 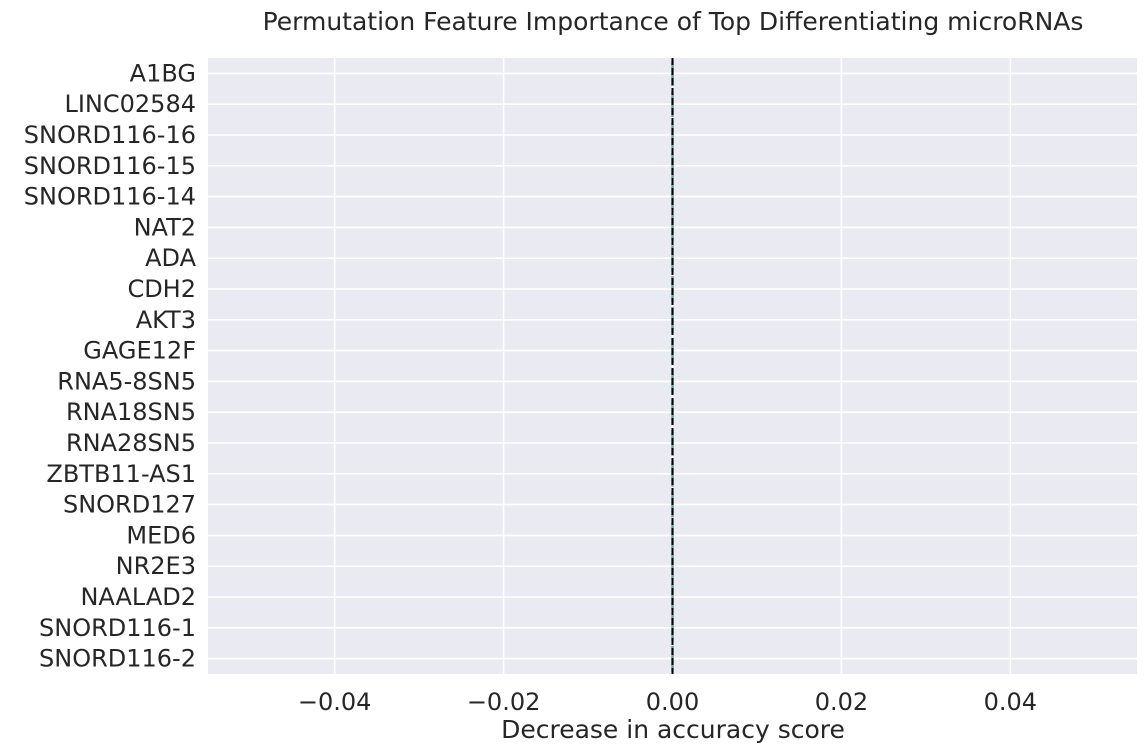 I want to click on y-tick-label: LINC02584, so click(x=130, y=104).